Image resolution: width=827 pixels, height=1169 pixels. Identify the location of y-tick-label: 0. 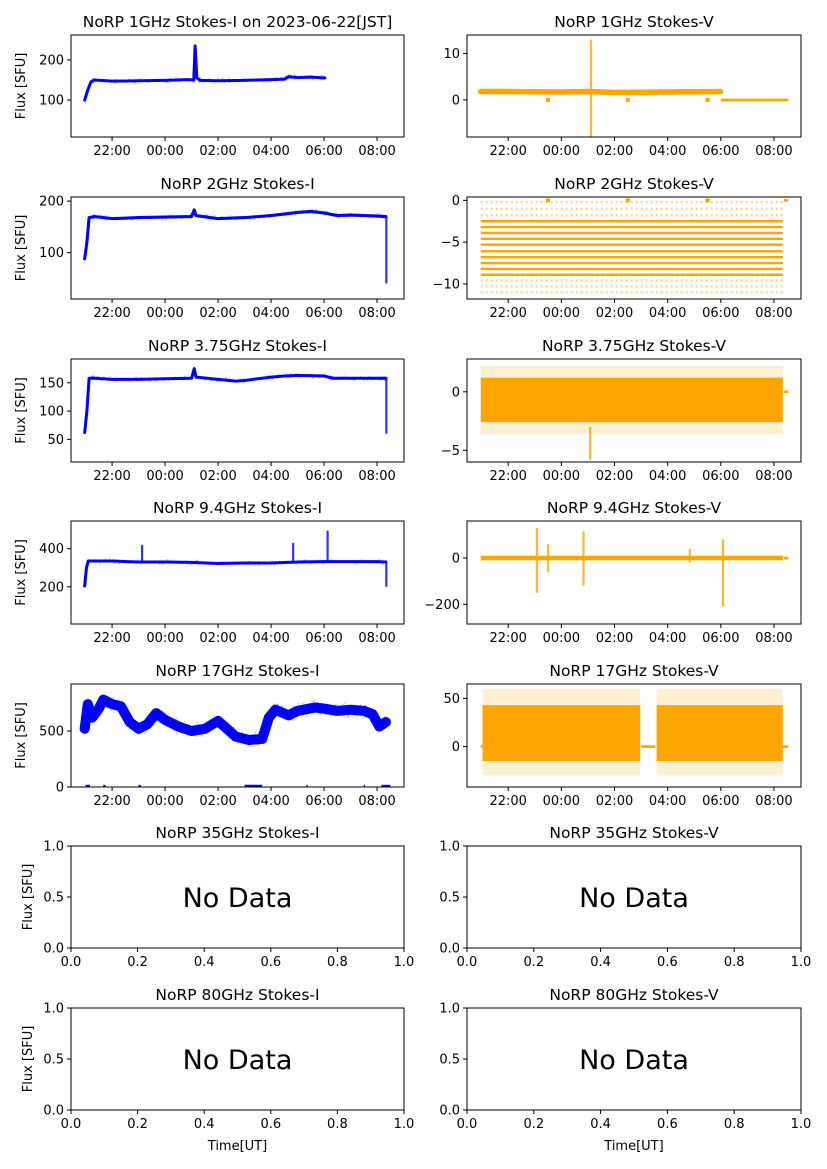
(456, 559).